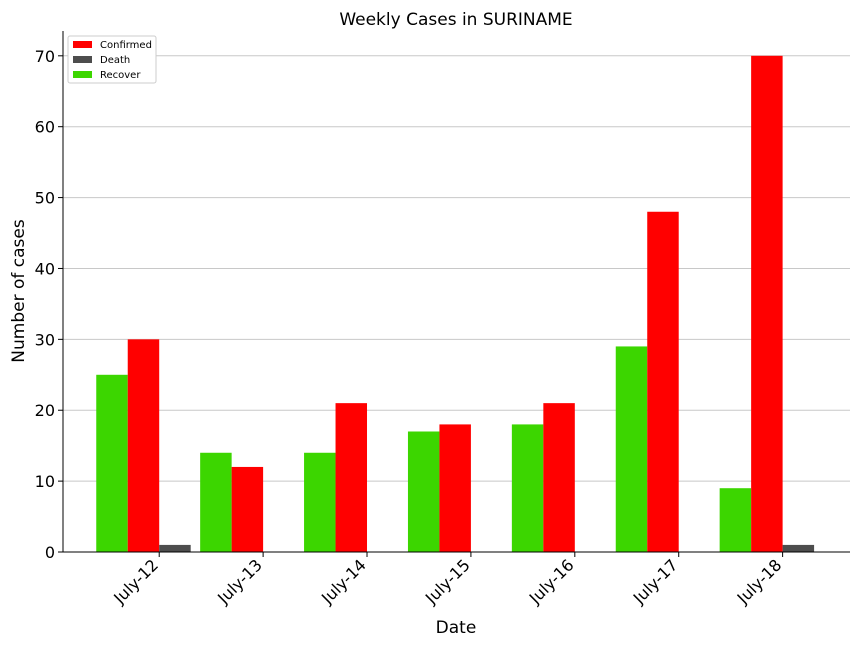 Image resolution: width=864 pixels, height=648 pixels. Describe the element at coordinates (82, 44) in the screenshot. I see `legend-swatch-confirmed` at that location.